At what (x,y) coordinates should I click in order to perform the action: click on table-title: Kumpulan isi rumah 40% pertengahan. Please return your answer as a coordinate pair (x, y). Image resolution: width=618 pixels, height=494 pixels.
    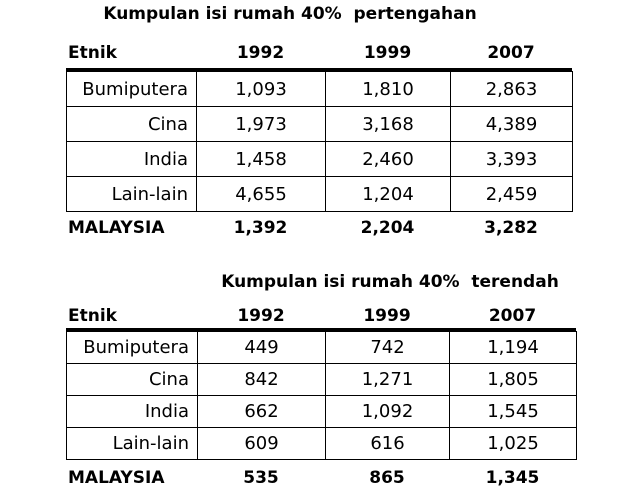
    Looking at the image, I should click on (290, 14).